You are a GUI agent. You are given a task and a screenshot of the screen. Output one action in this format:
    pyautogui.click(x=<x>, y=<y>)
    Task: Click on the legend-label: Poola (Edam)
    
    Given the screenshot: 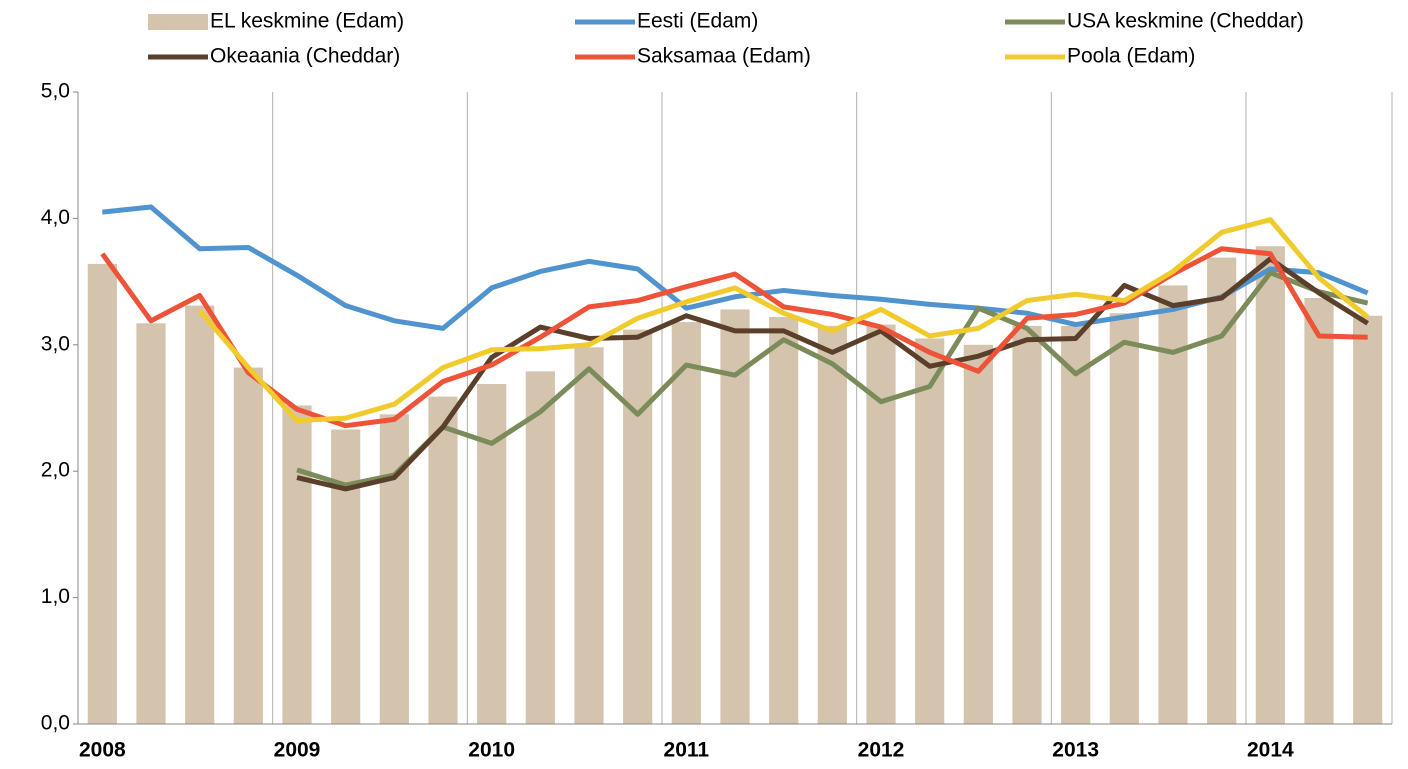 What is the action you would take?
    pyautogui.click(x=1131, y=56)
    